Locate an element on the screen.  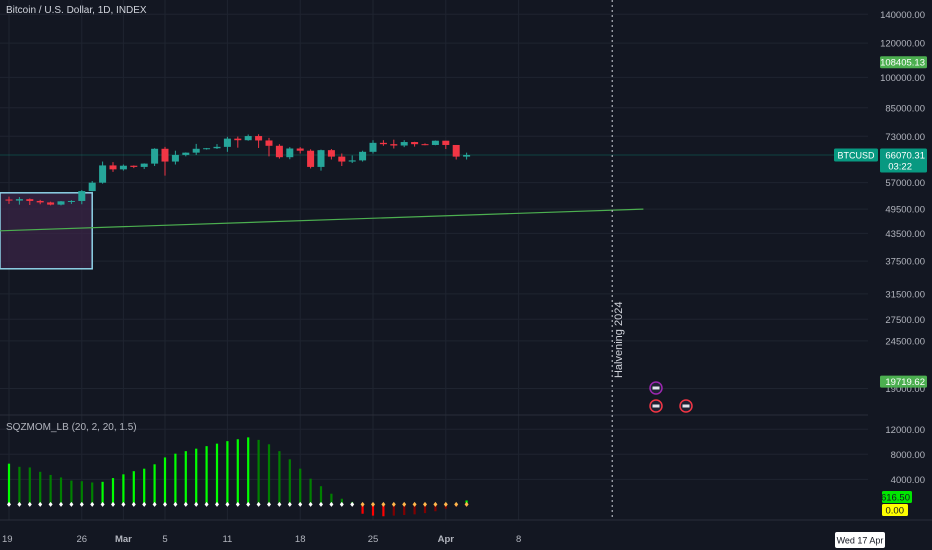
time-tick-label: 8 is located at coordinates (518, 539).